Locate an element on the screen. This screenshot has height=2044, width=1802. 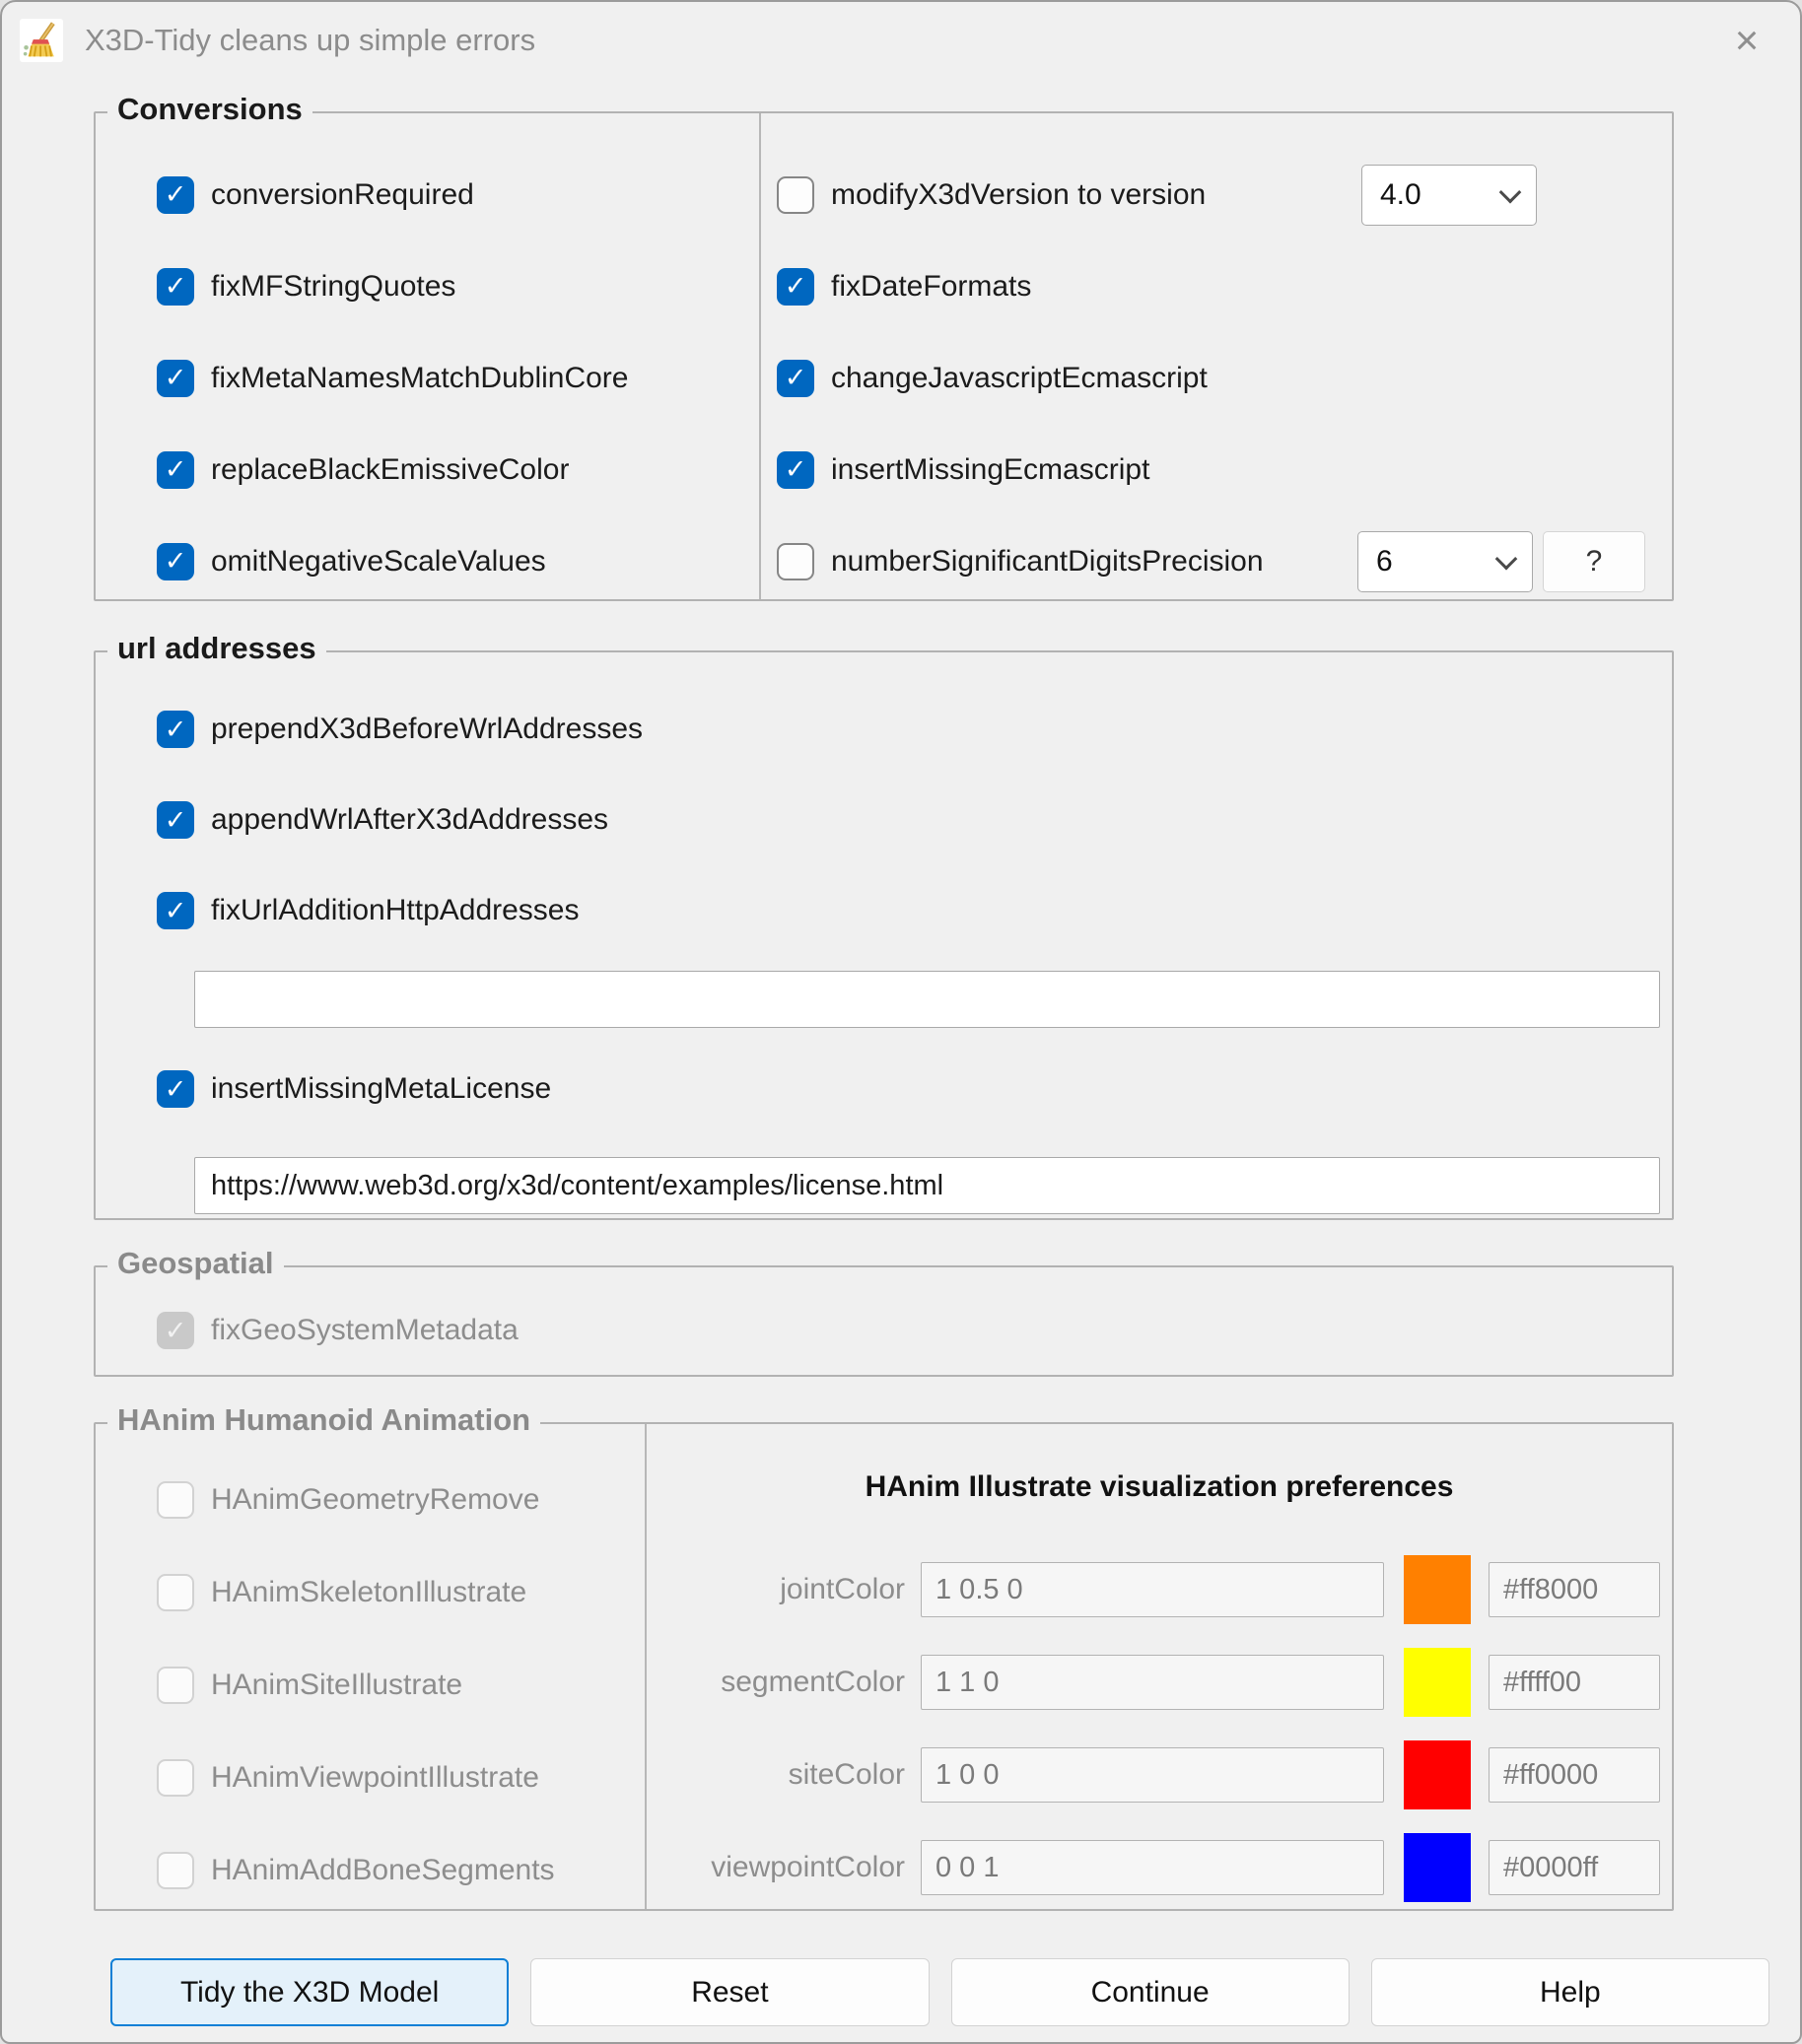
segment-color-row: segmentColor is located at coordinates (1159, 1682).